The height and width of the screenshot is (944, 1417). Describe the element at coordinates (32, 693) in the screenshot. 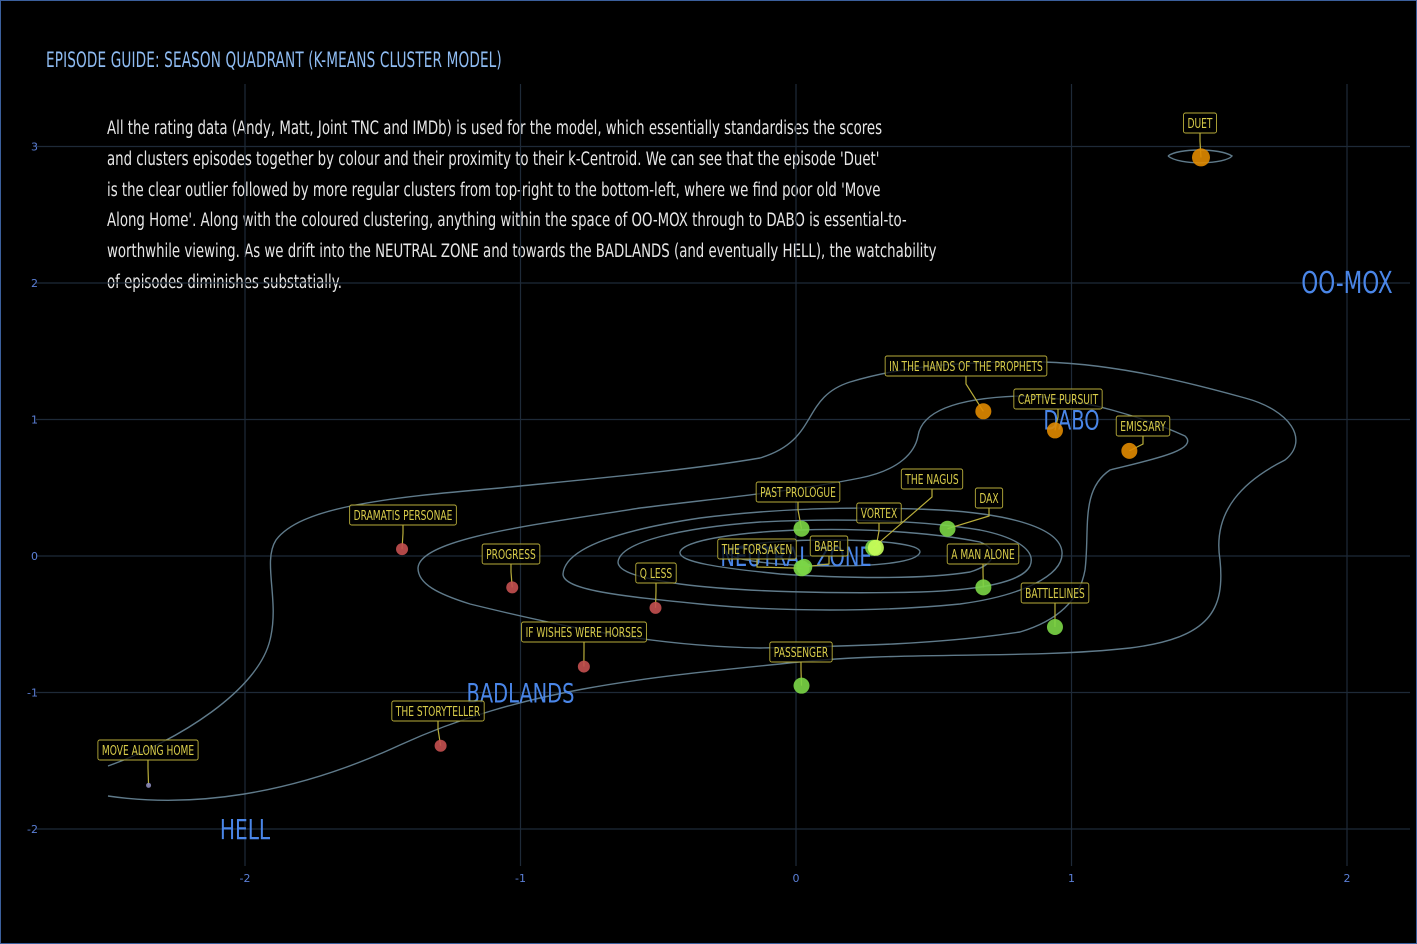

I see `y-tick-label: -1` at that location.